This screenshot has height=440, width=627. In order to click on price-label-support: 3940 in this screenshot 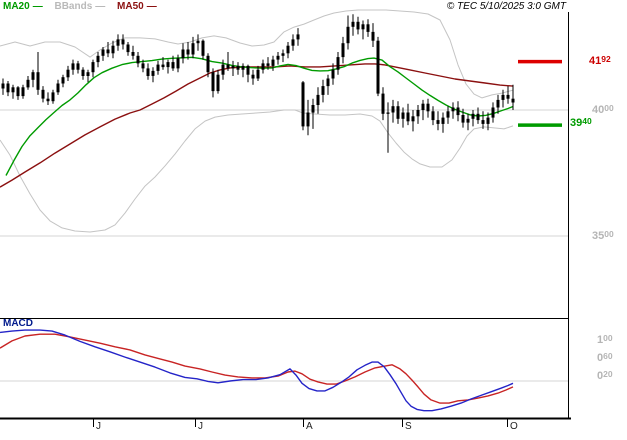, I will do `click(581, 122)`.